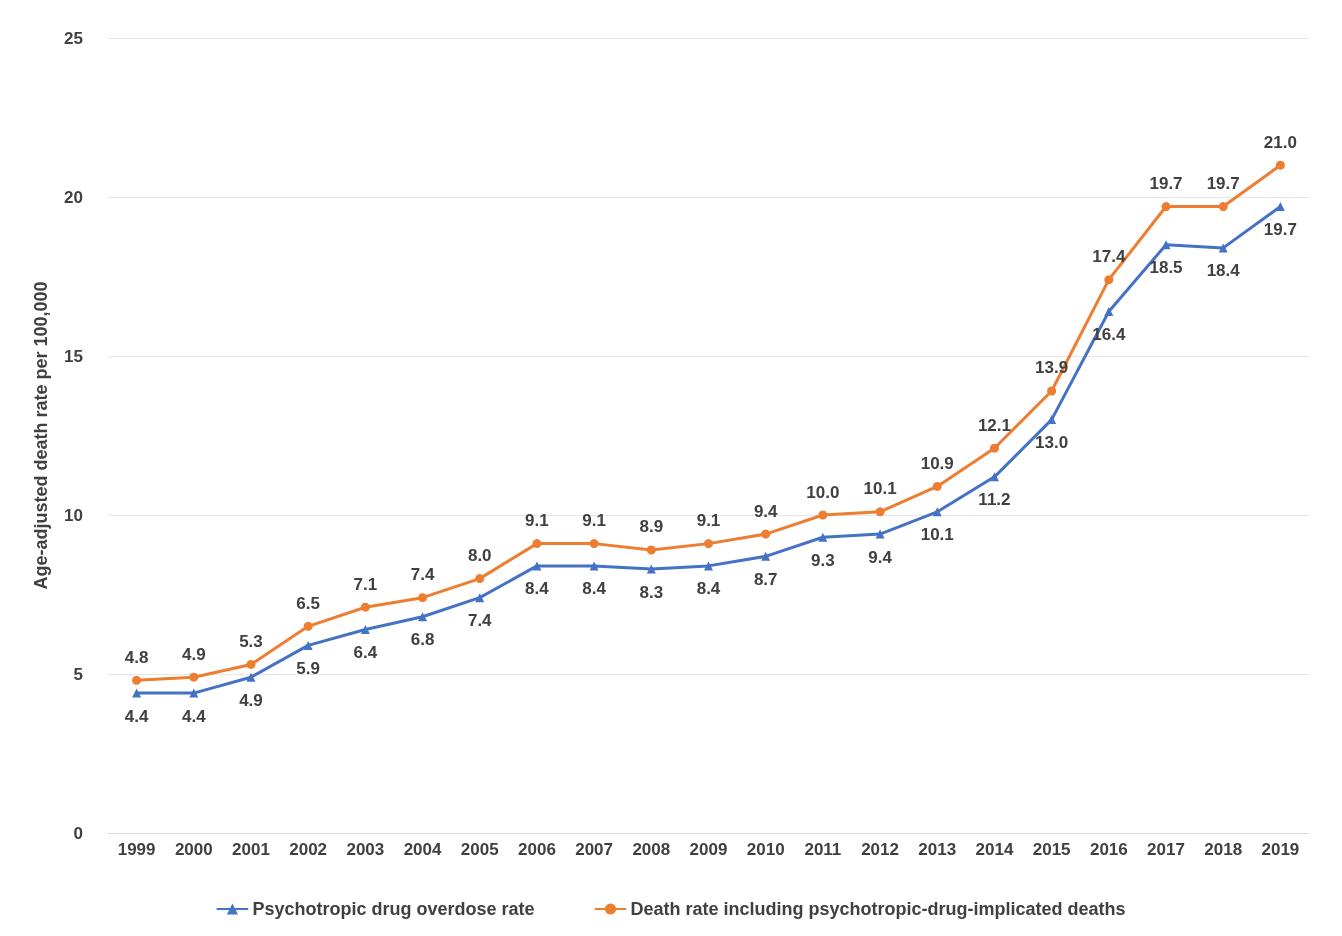 The width and height of the screenshot is (1342, 936). What do you see at coordinates (878, 909) in the screenshot?
I see `legend-label: Death rate including psychotropic-drug-implicated deaths` at bounding box center [878, 909].